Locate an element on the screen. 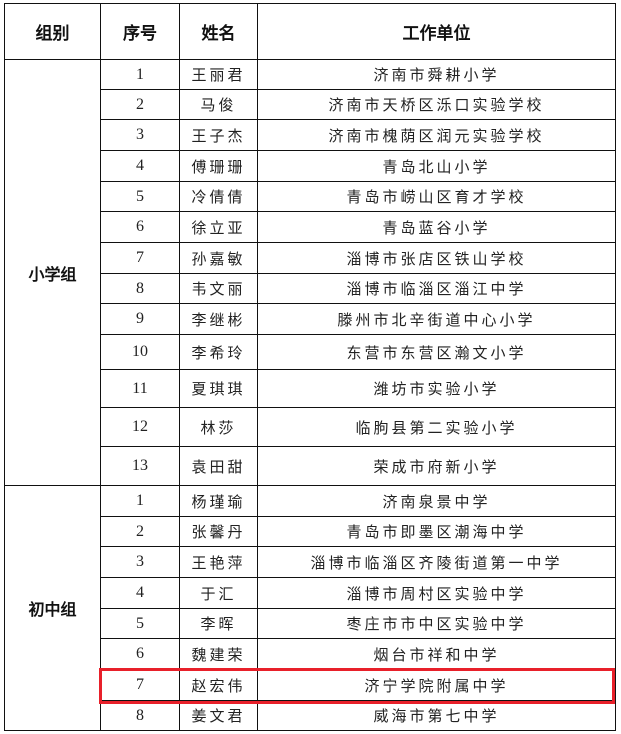  row-unit: 淄博市临淄区齐陵街道第一中学 is located at coordinates (436, 562).